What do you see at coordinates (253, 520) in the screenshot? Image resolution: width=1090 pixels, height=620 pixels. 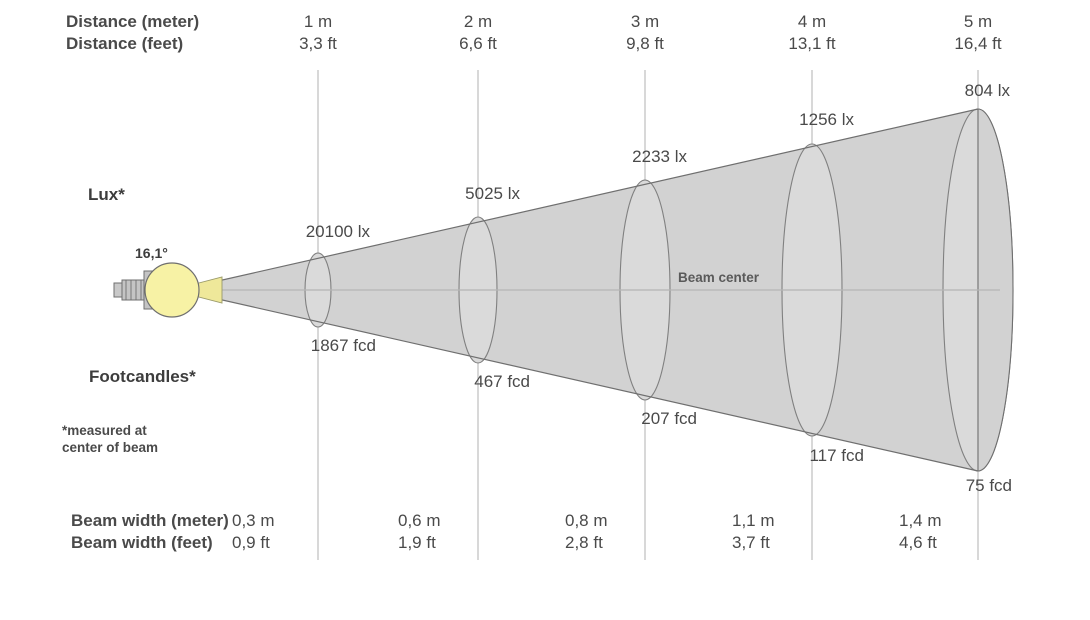 I see `beam-width-meter-1m: 0,3 m` at bounding box center [253, 520].